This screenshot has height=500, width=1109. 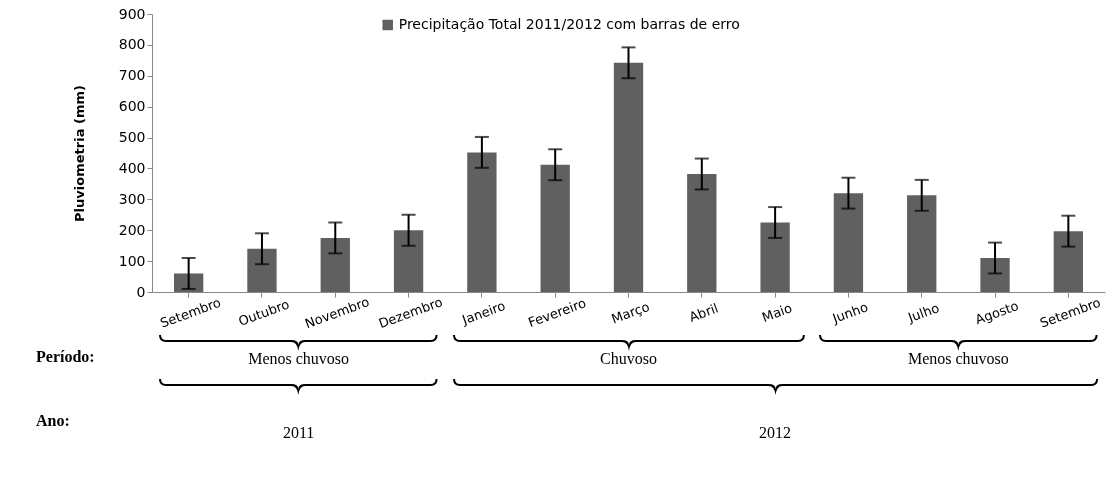 What do you see at coordinates (132, 260) in the screenshot?
I see `y-tick-label: 100` at bounding box center [132, 260].